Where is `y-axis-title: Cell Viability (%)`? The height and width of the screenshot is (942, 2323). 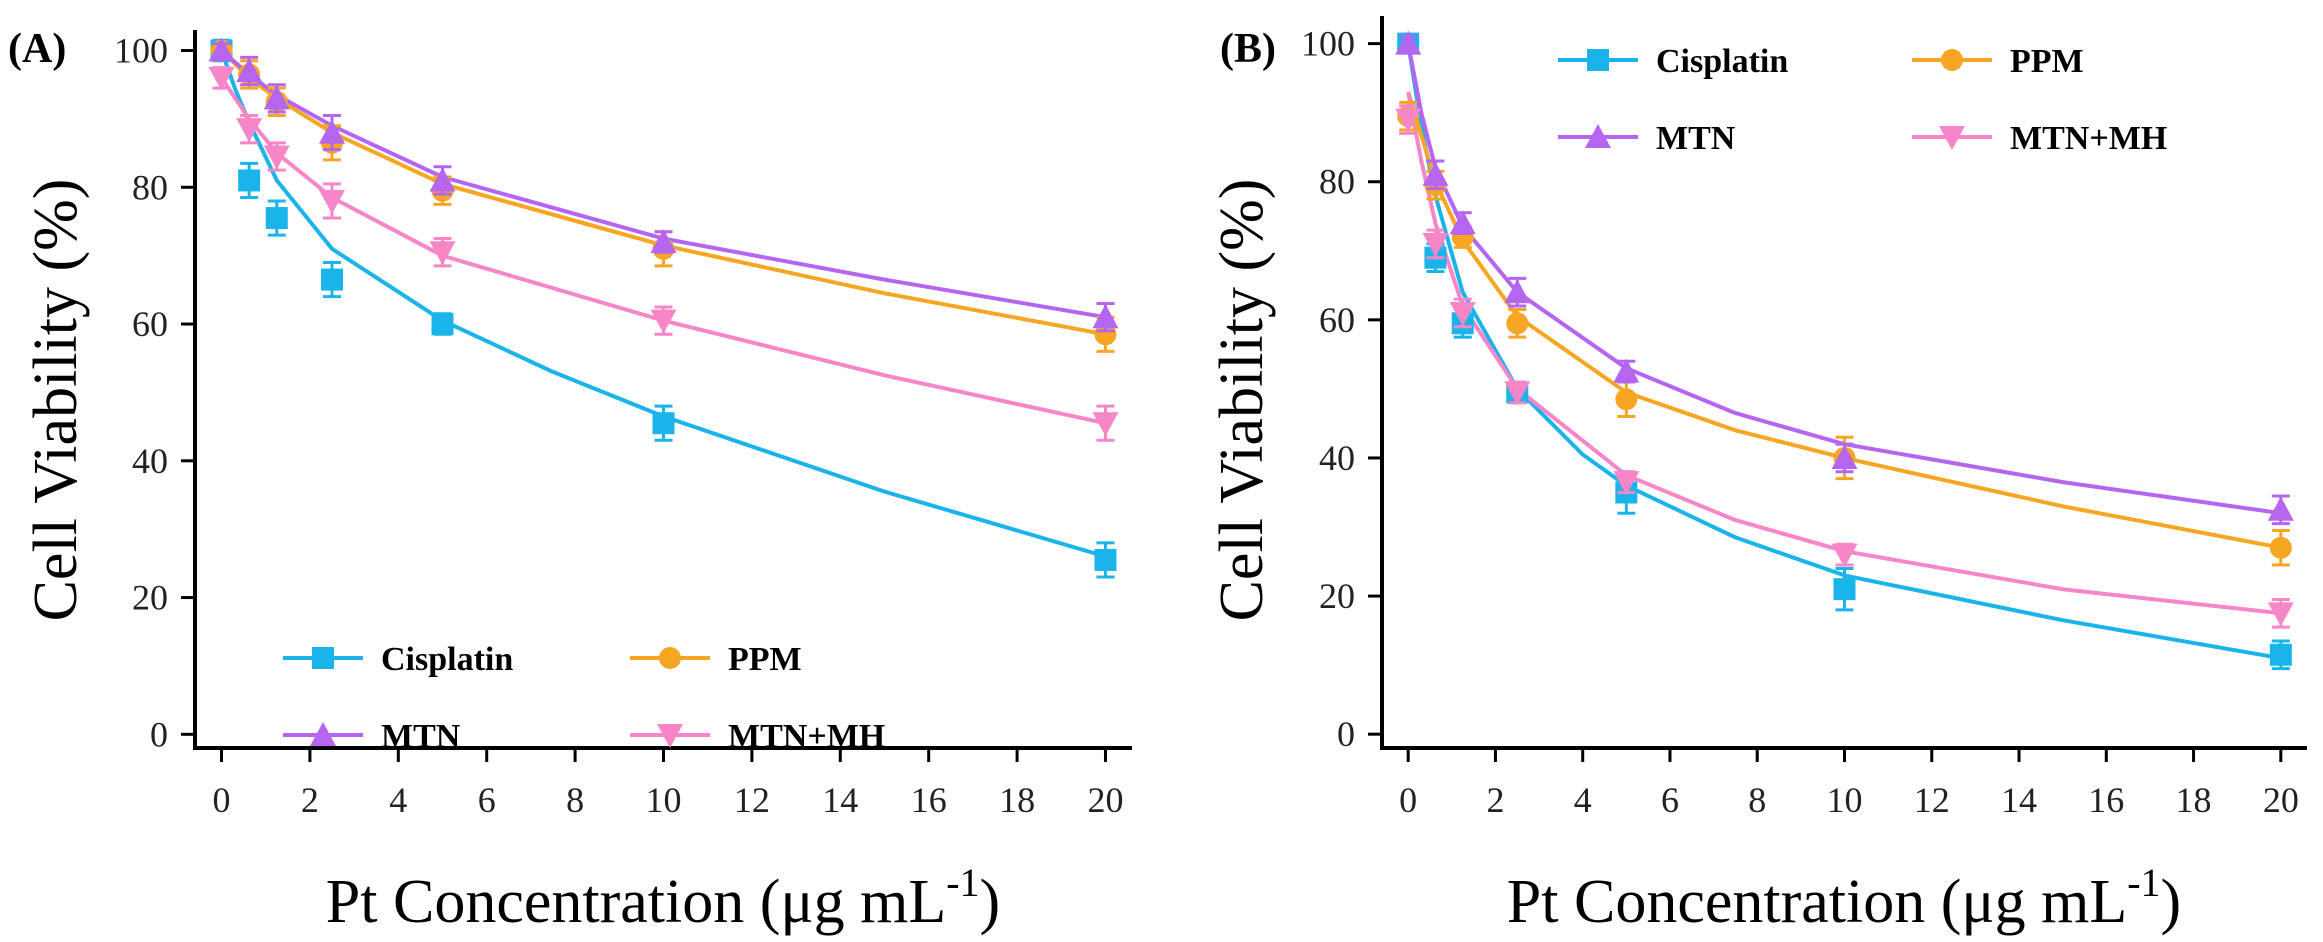 y-axis-title: Cell Viability (%) is located at coordinates (56, 400).